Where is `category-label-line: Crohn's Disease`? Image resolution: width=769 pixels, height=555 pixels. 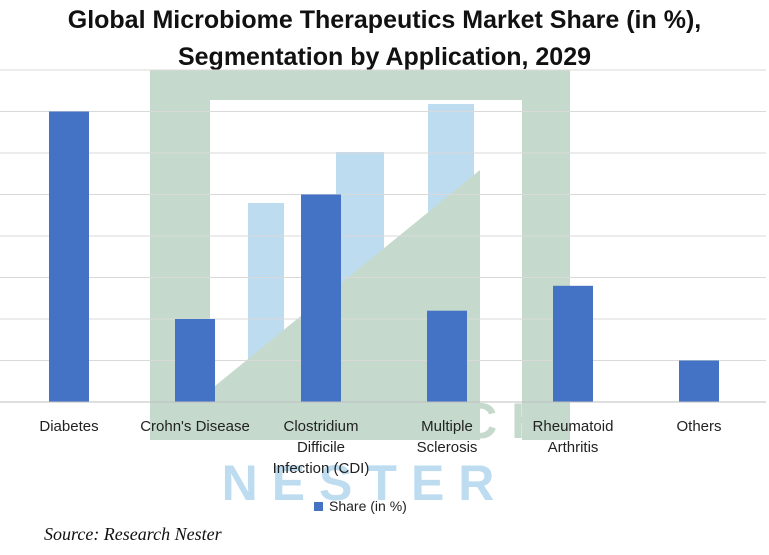
category-label-line: Crohn's Disease is located at coordinates (195, 426).